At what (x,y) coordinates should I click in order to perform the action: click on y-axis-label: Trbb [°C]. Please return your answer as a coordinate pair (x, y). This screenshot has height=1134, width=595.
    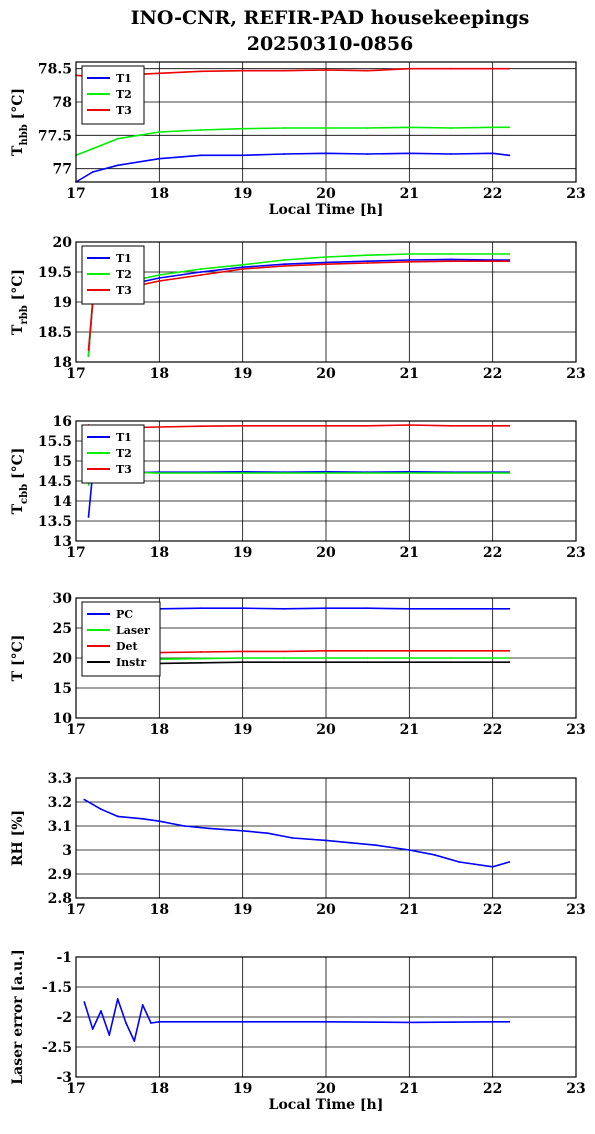
    Looking at the image, I should click on (20, 302).